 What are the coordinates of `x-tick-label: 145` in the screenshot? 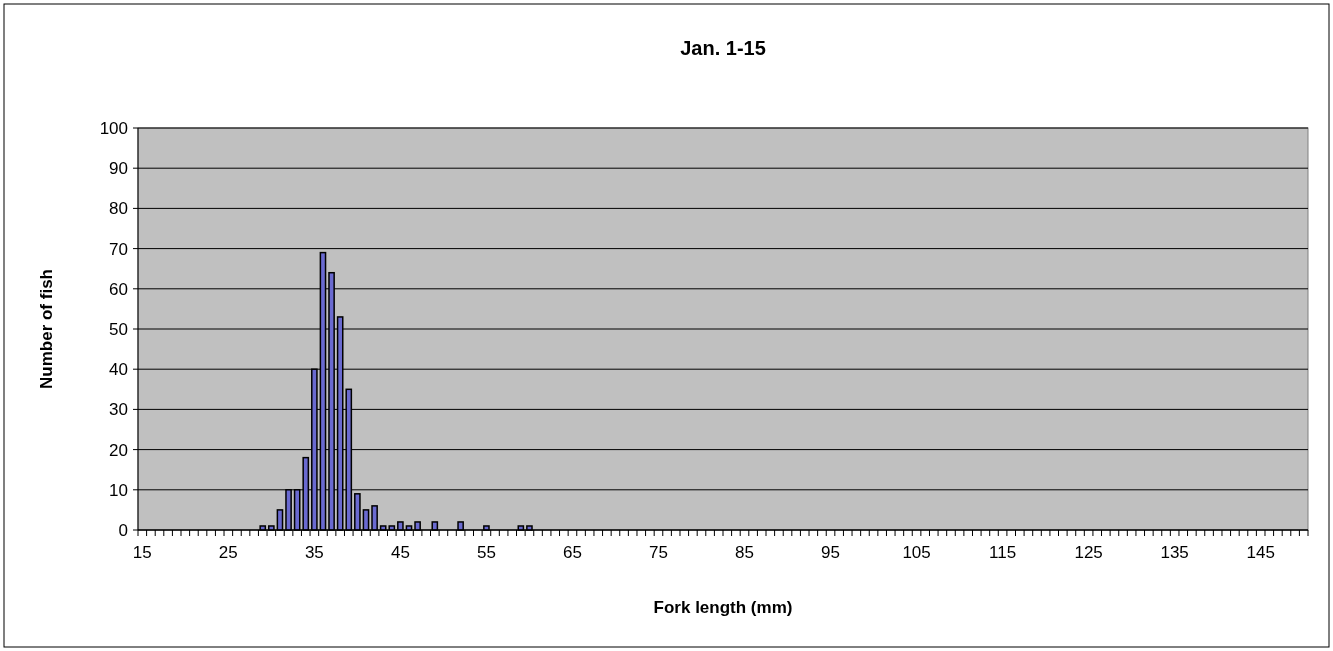 It's located at (1260, 552).